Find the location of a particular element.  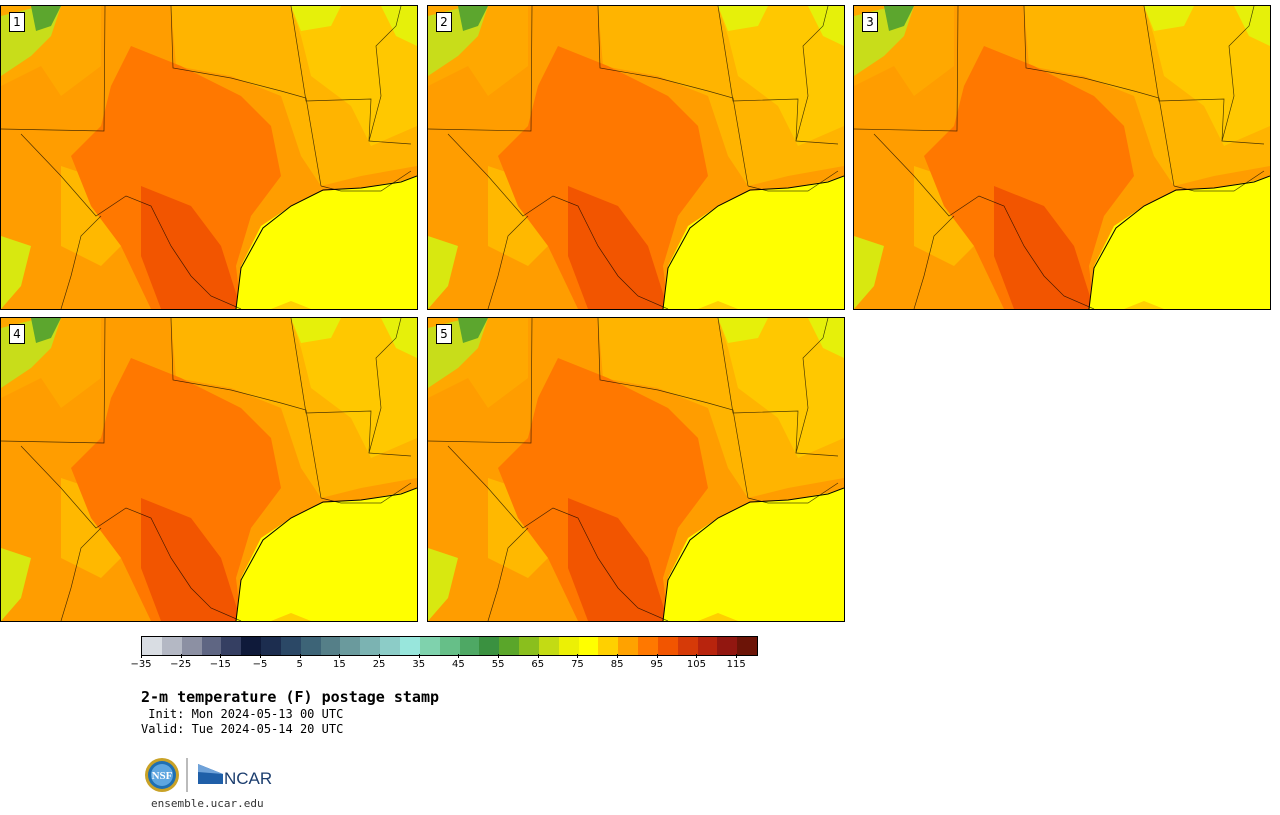

colorbar-ticks: −35 −25 −15 −5 5 15 25 35 45 55 65 75 85 95 105 115 is located at coordinates (443, 666).